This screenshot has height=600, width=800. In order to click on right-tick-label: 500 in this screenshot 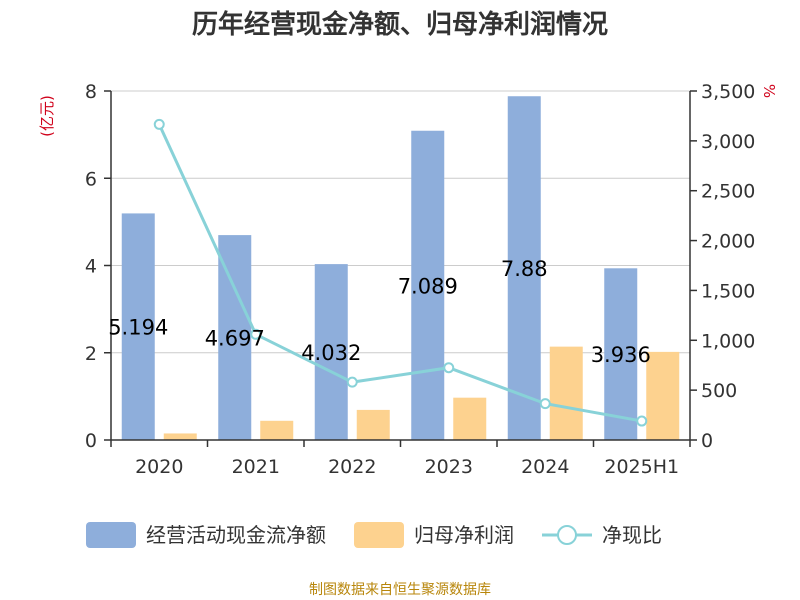, I will do `click(719, 391)`.